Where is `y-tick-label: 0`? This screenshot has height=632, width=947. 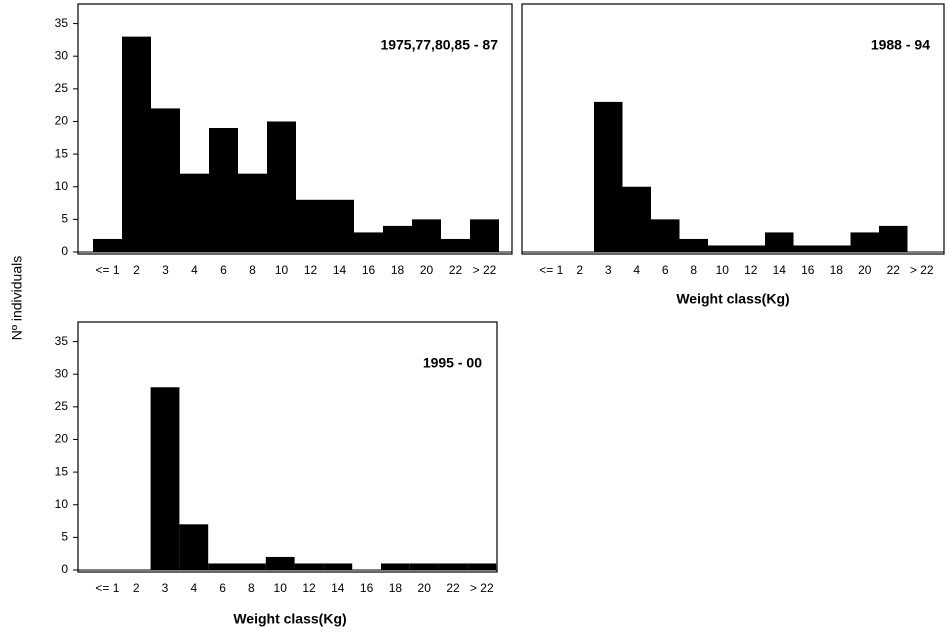
y-tick-label: 0 is located at coordinates (64, 569).